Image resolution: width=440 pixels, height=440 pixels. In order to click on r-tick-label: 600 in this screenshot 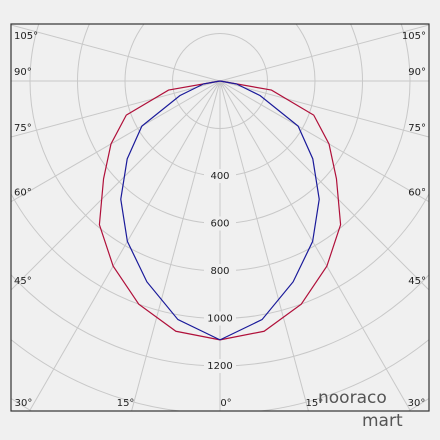, I will do `click(219, 224)`.